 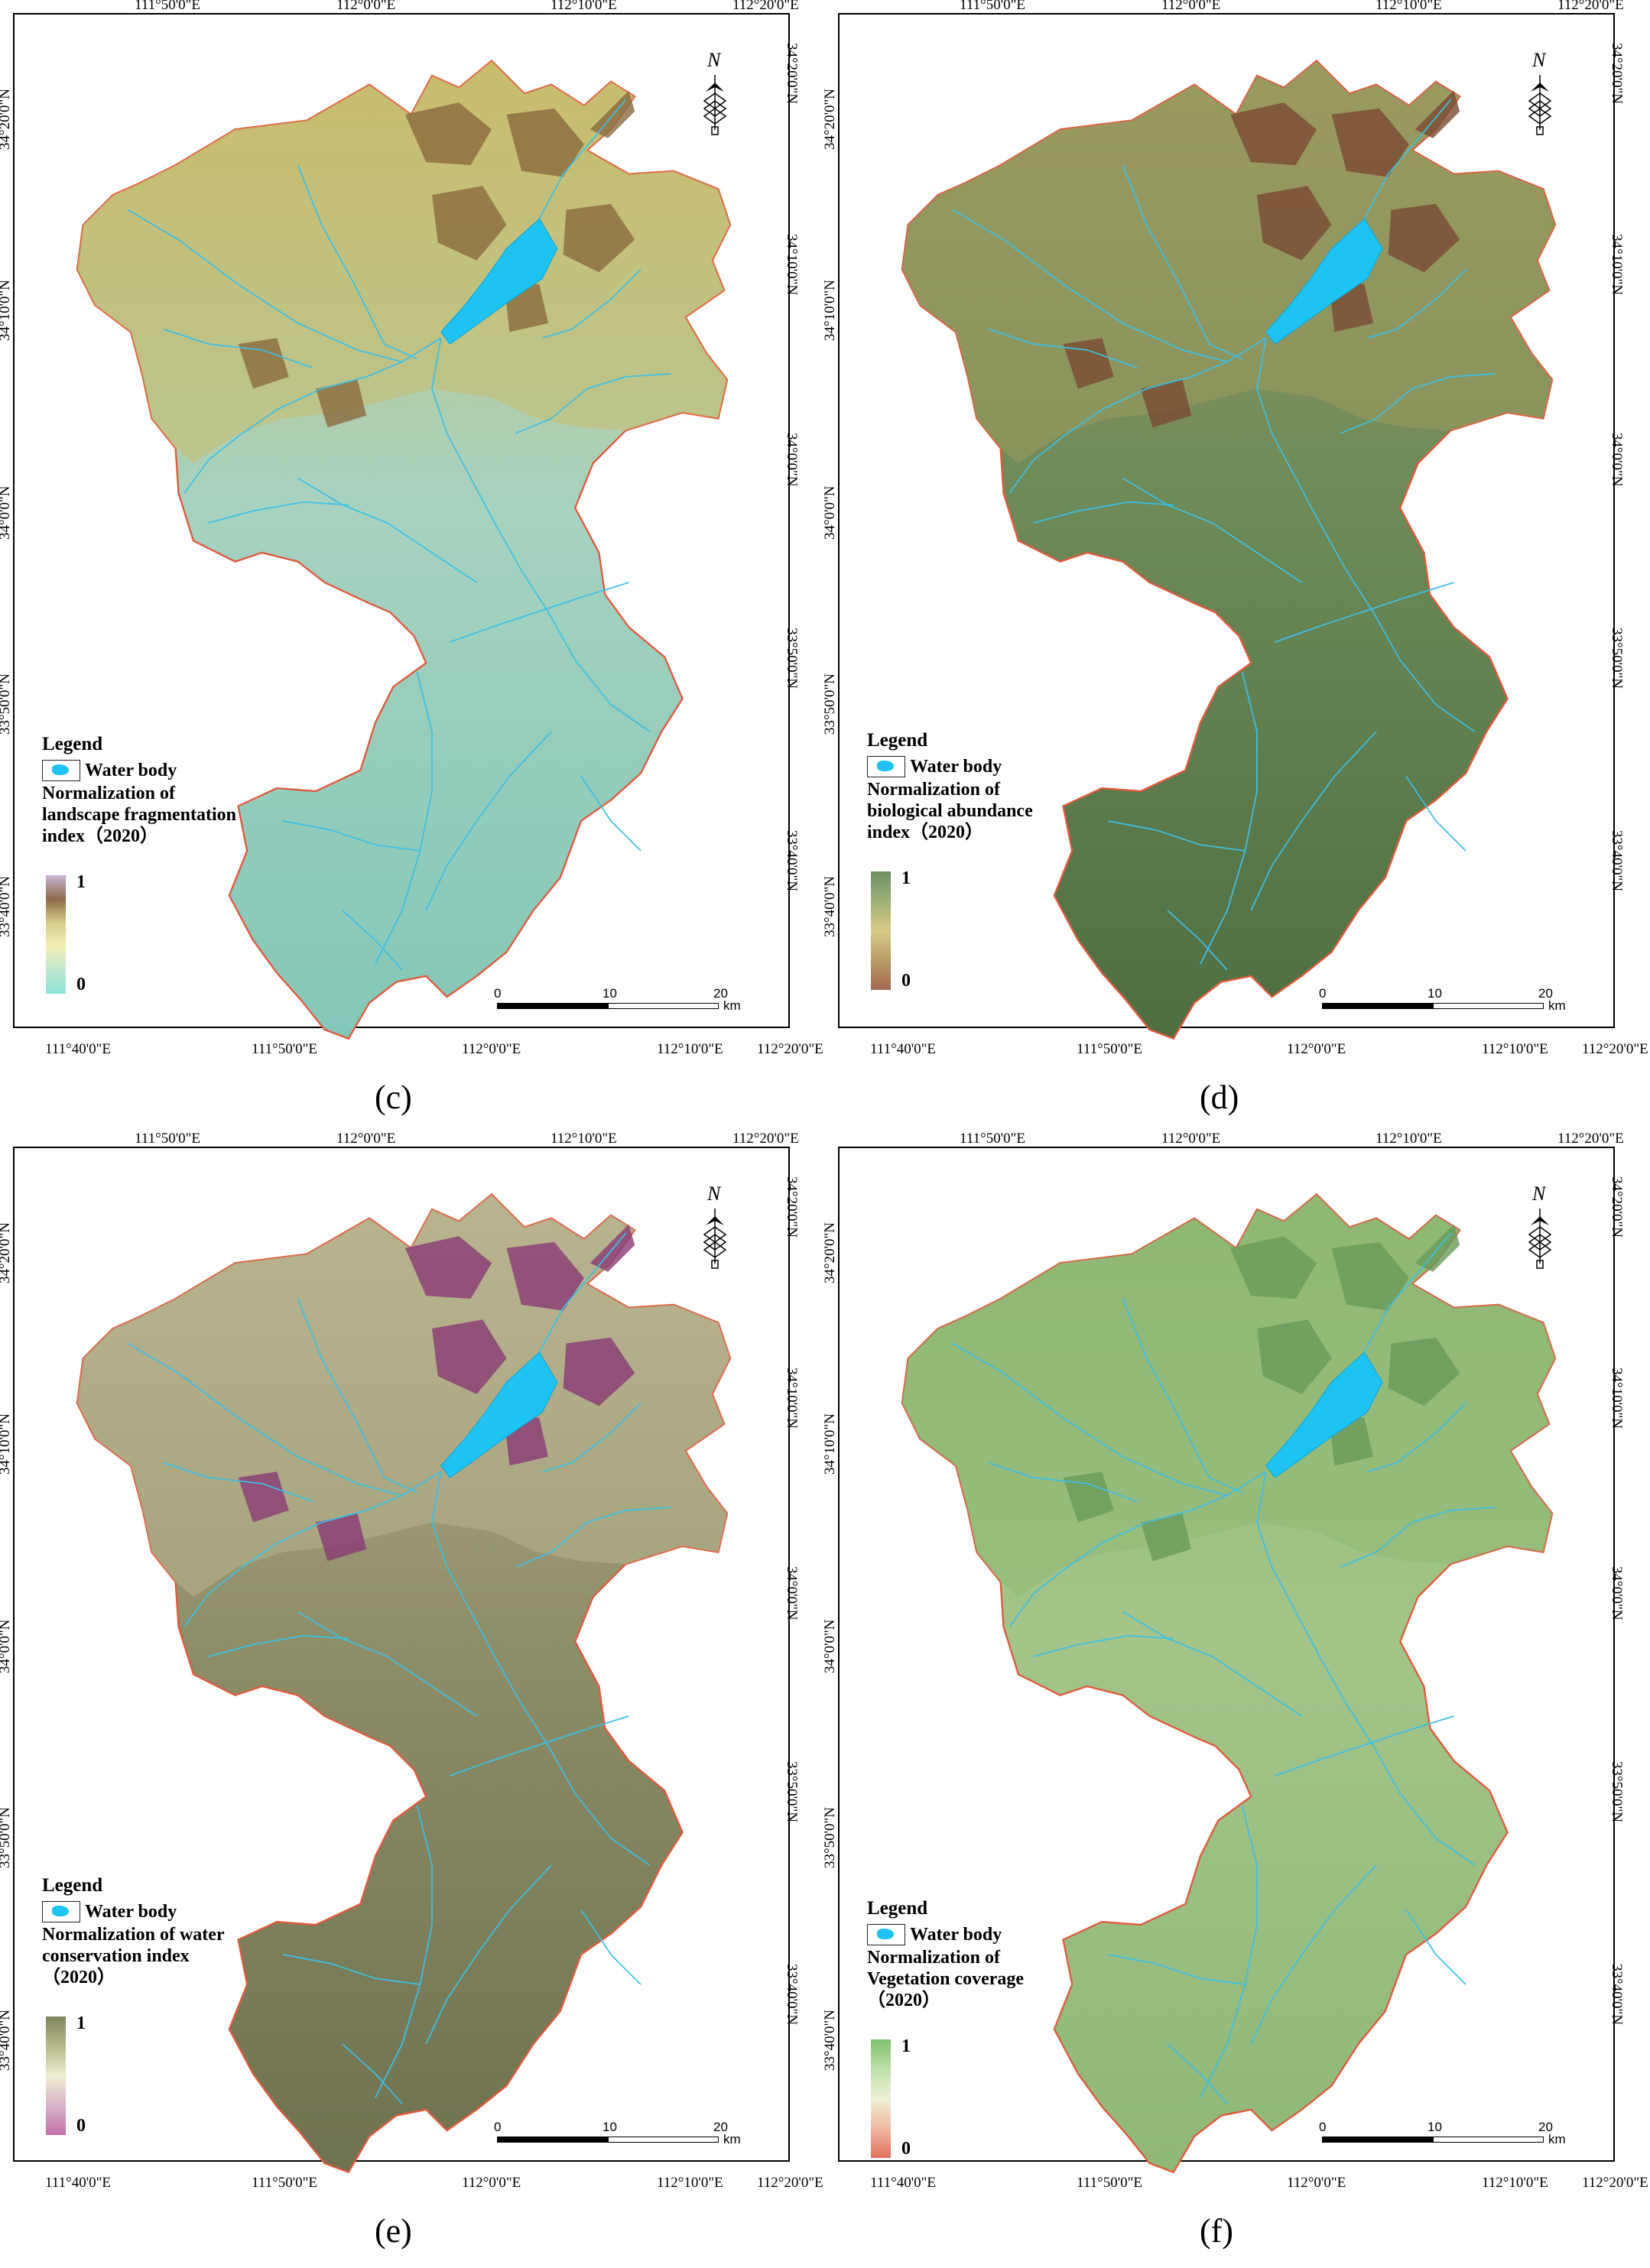 What do you see at coordinates (284, 2183) in the screenshot?
I see `lon-tick-bottom: 111°50'0"E` at bounding box center [284, 2183].